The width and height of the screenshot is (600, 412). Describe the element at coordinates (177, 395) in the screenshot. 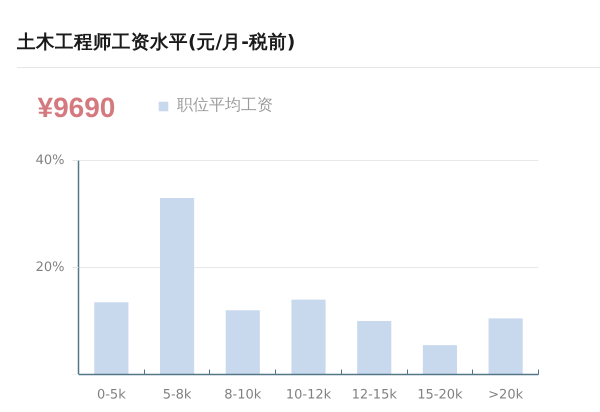

I see `x-tick-label: 5-8k` at that location.